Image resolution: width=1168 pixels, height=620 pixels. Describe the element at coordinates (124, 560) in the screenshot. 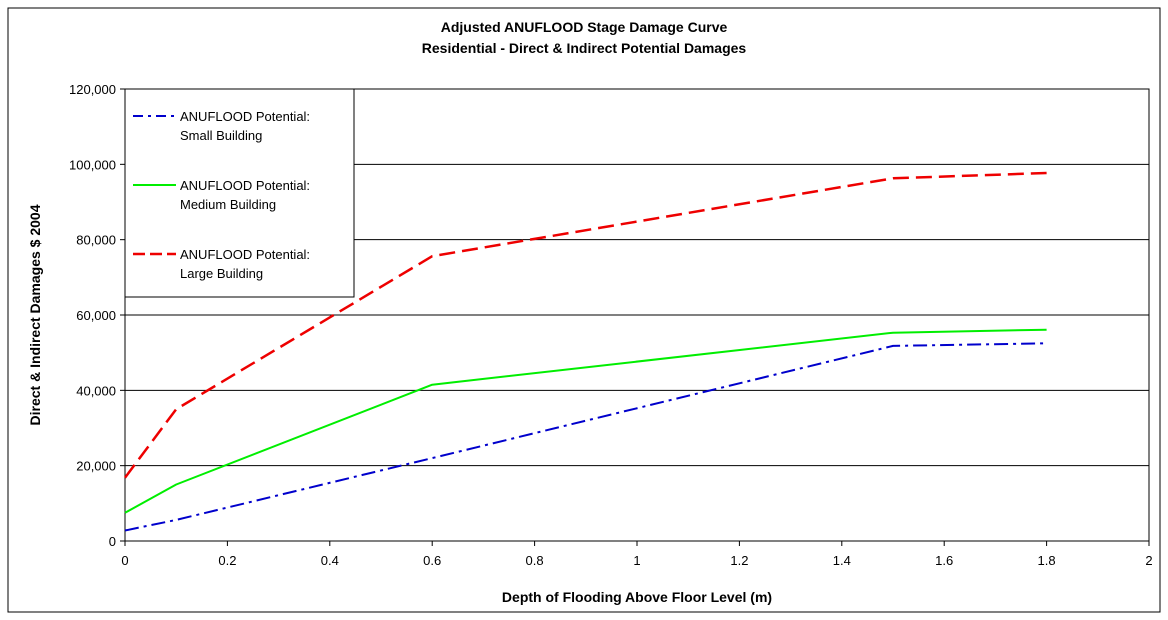

I see `x-tick-label: 0` at that location.